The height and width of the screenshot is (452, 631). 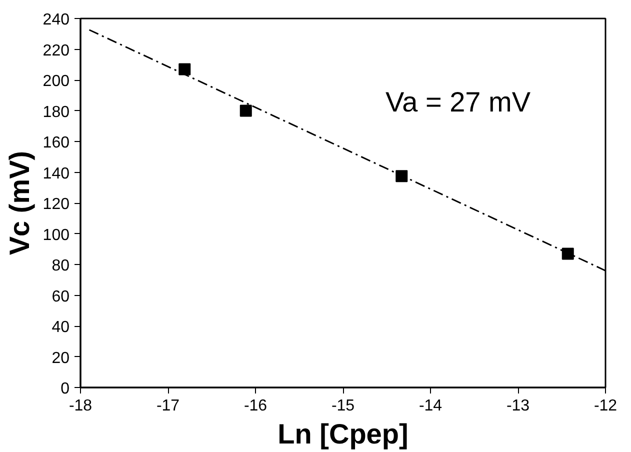 I want to click on x-axis-title: Ln [Cpep], so click(x=343, y=434).